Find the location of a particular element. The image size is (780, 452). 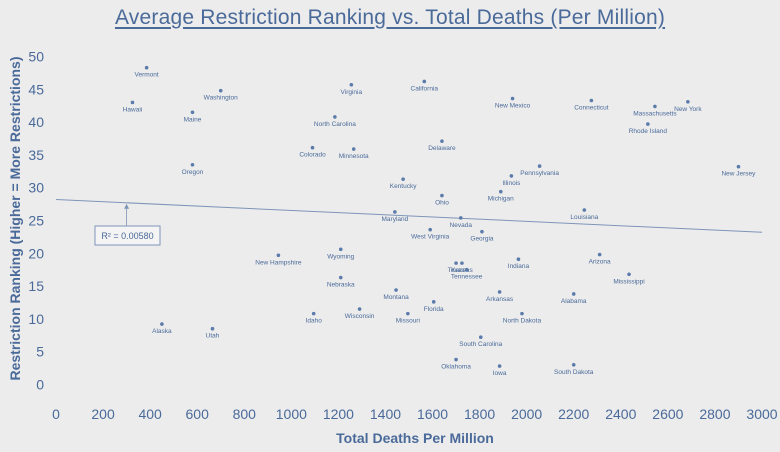

point-label: Idaho is located at coordinates (314, 321).